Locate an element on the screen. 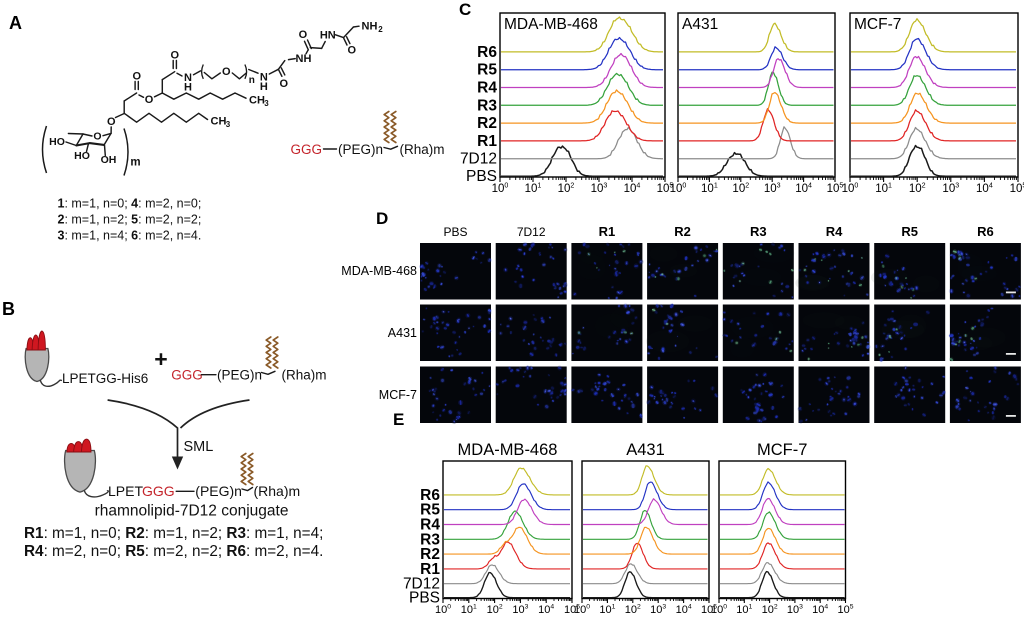 This screenshot has height=620, width=1024. svg-text: rhamnolipid-7D12 conjugate is located at coordinates (192, 511).